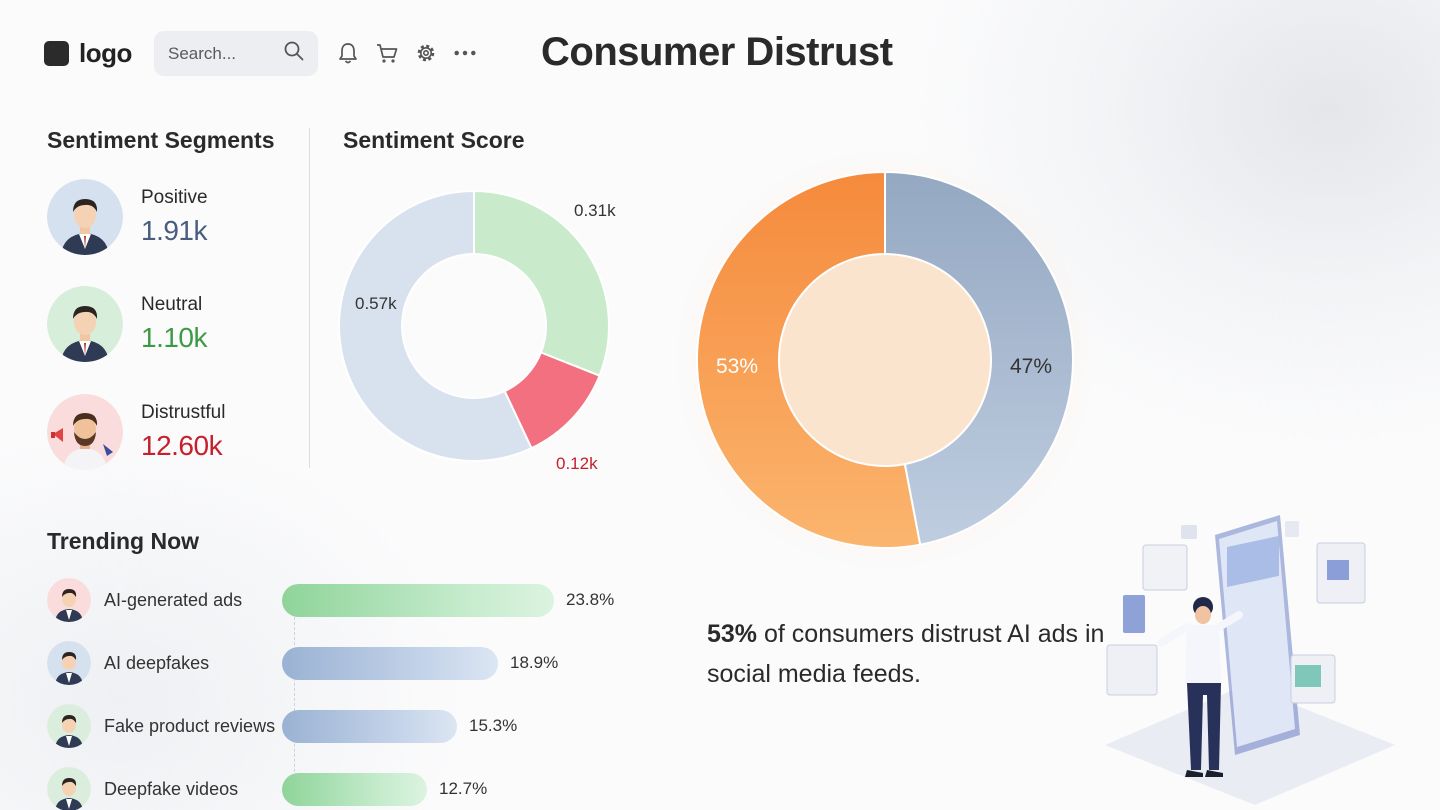  I want to click on segment-label: Neutral, so click(172, 304).